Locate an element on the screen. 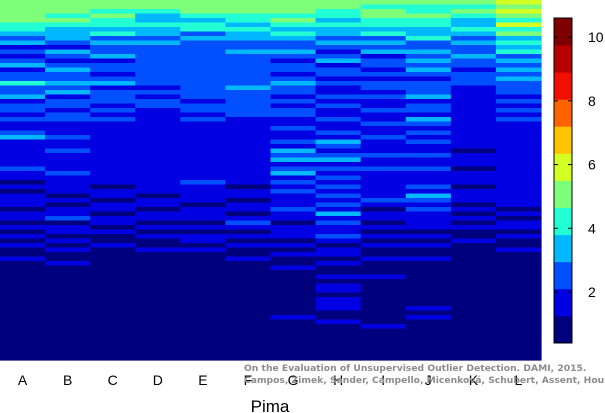 The width and height of the screenshot is (605, 413). x-tick-label: J is located at coordinates (428, 380).